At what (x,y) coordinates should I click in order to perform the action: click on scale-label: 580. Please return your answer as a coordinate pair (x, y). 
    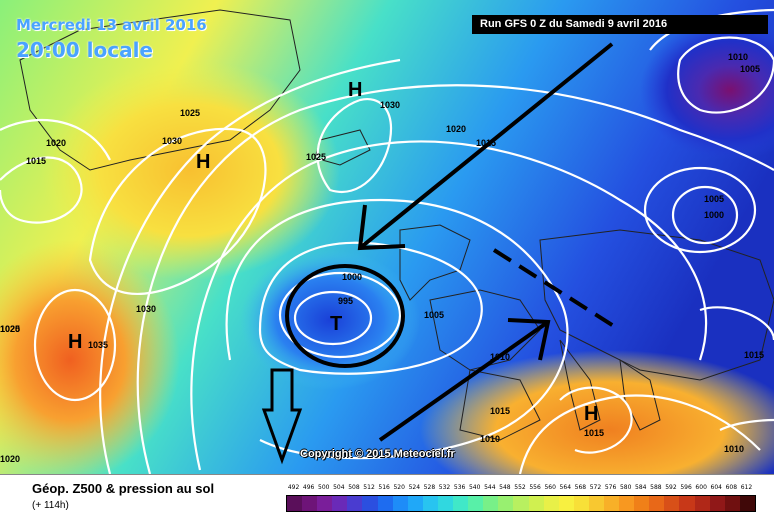
    Looking at the image, I should click on (625, 487).